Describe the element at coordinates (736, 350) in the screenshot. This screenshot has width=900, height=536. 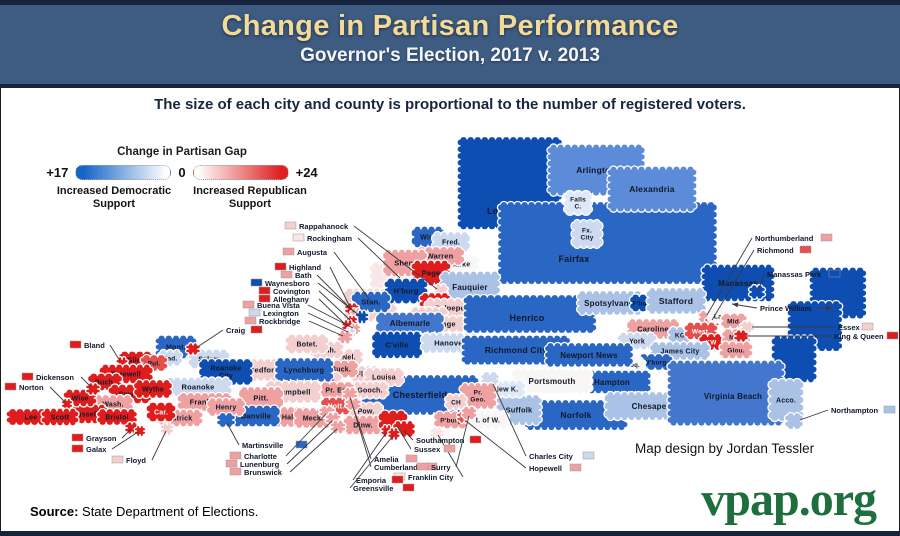
I see `region-gloucester: Glou.` at that location.